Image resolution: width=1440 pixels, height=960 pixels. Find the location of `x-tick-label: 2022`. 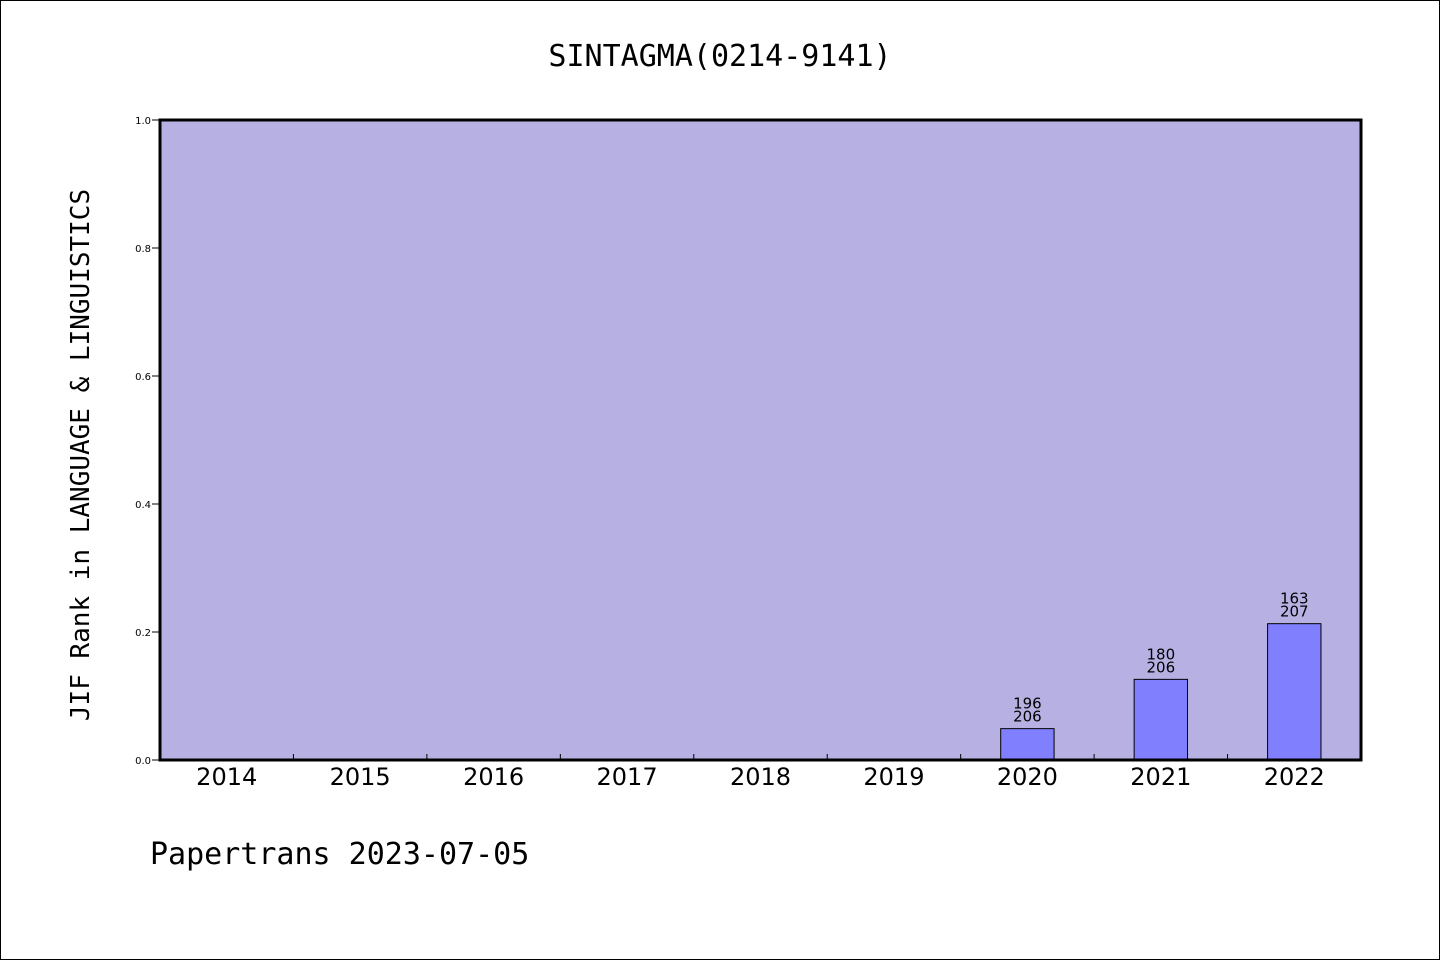

x-tick-label: 2022 is located at coordinates (1294, 777).